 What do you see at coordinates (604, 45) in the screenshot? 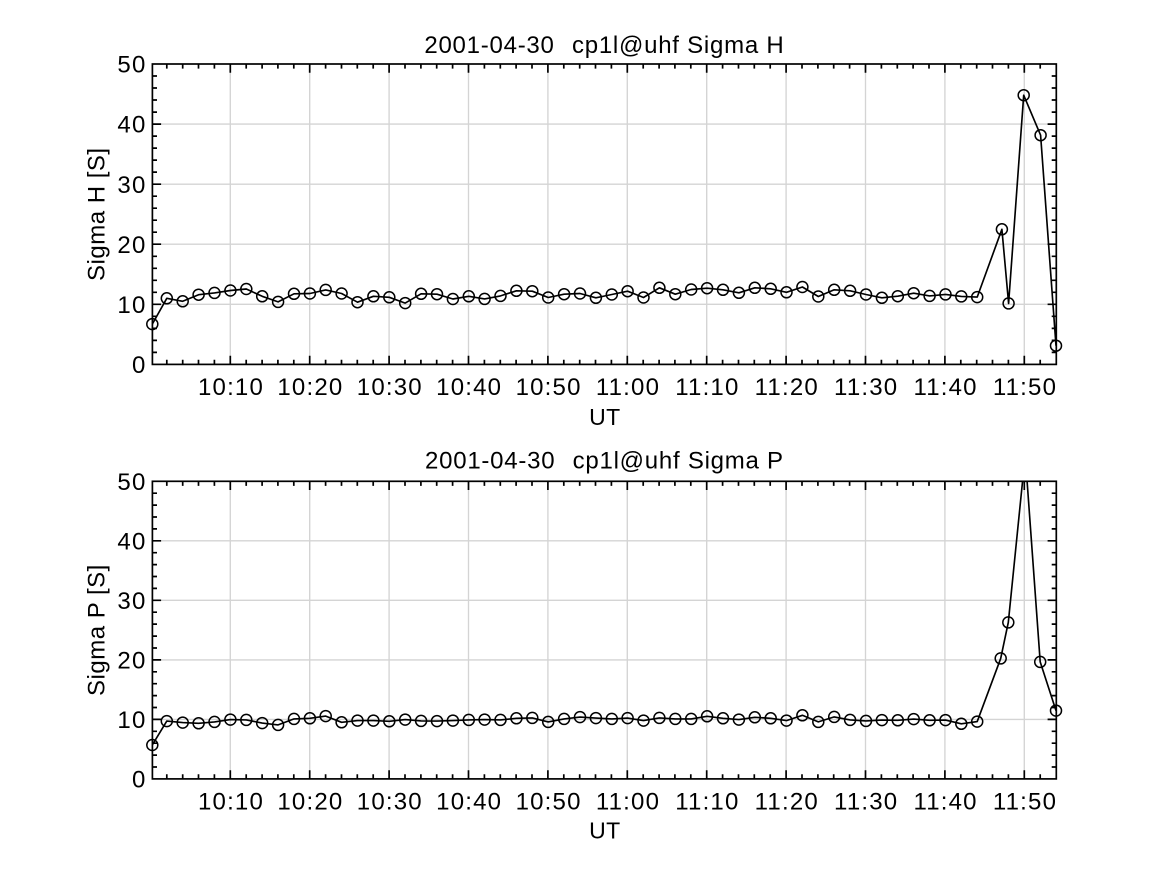
I see `svg-text: 2001-04-30 cp1l@uhf Sigma H` at bounding box center [604, 45].